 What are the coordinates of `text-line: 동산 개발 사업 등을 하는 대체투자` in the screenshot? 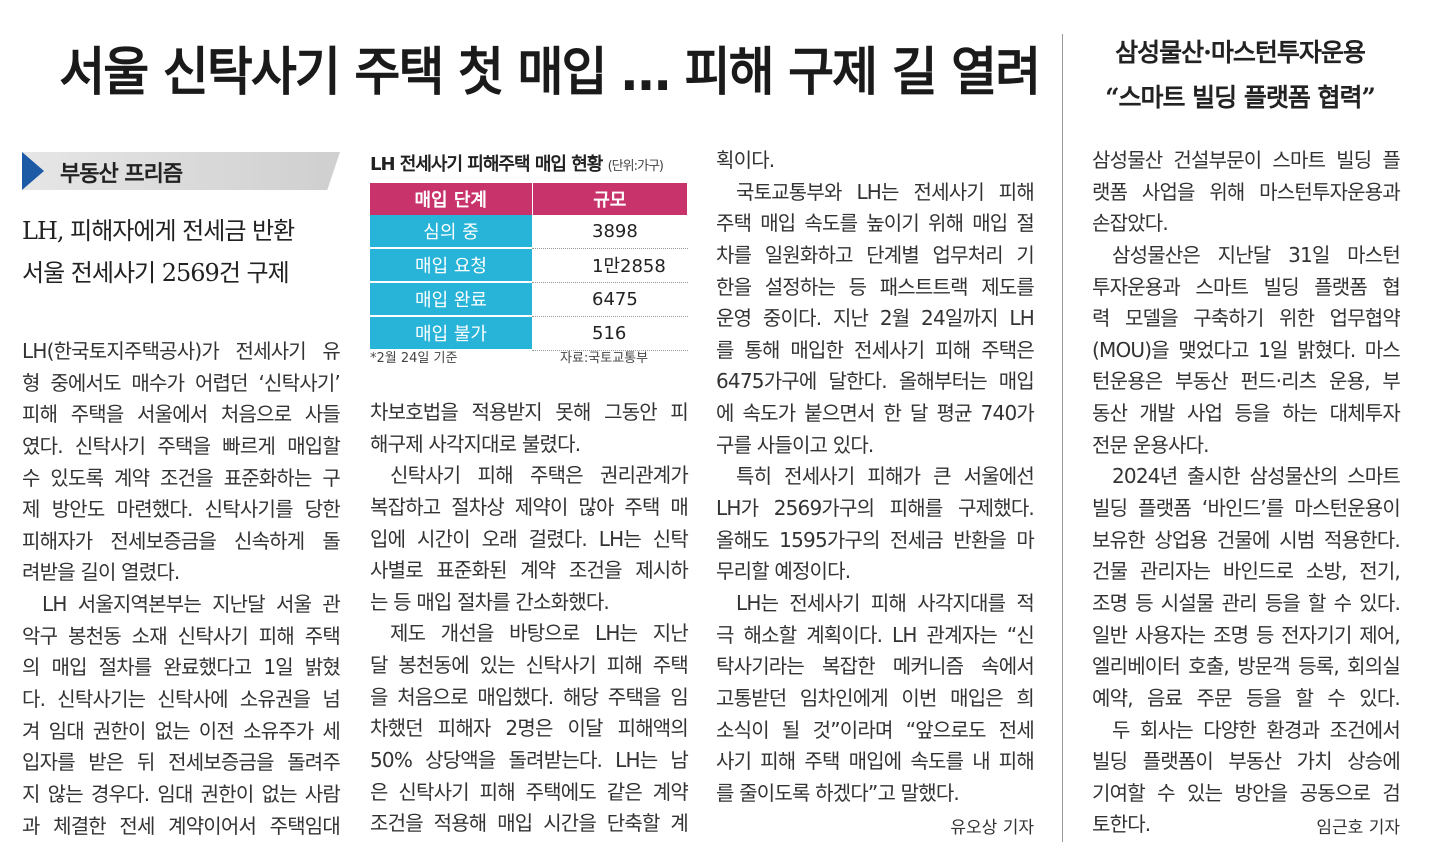 It's located at (1246, 413).